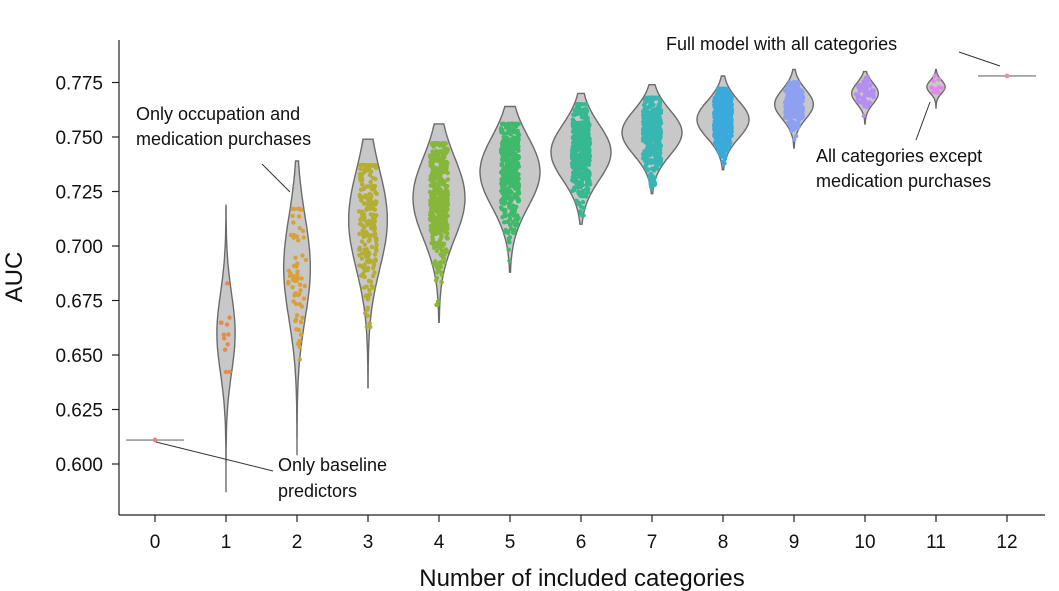 The image size is (1059, 591). What do you see at coordinates (297, 308) in the screenshot?
I see `violin-shape` at bounding box center [297, 308].